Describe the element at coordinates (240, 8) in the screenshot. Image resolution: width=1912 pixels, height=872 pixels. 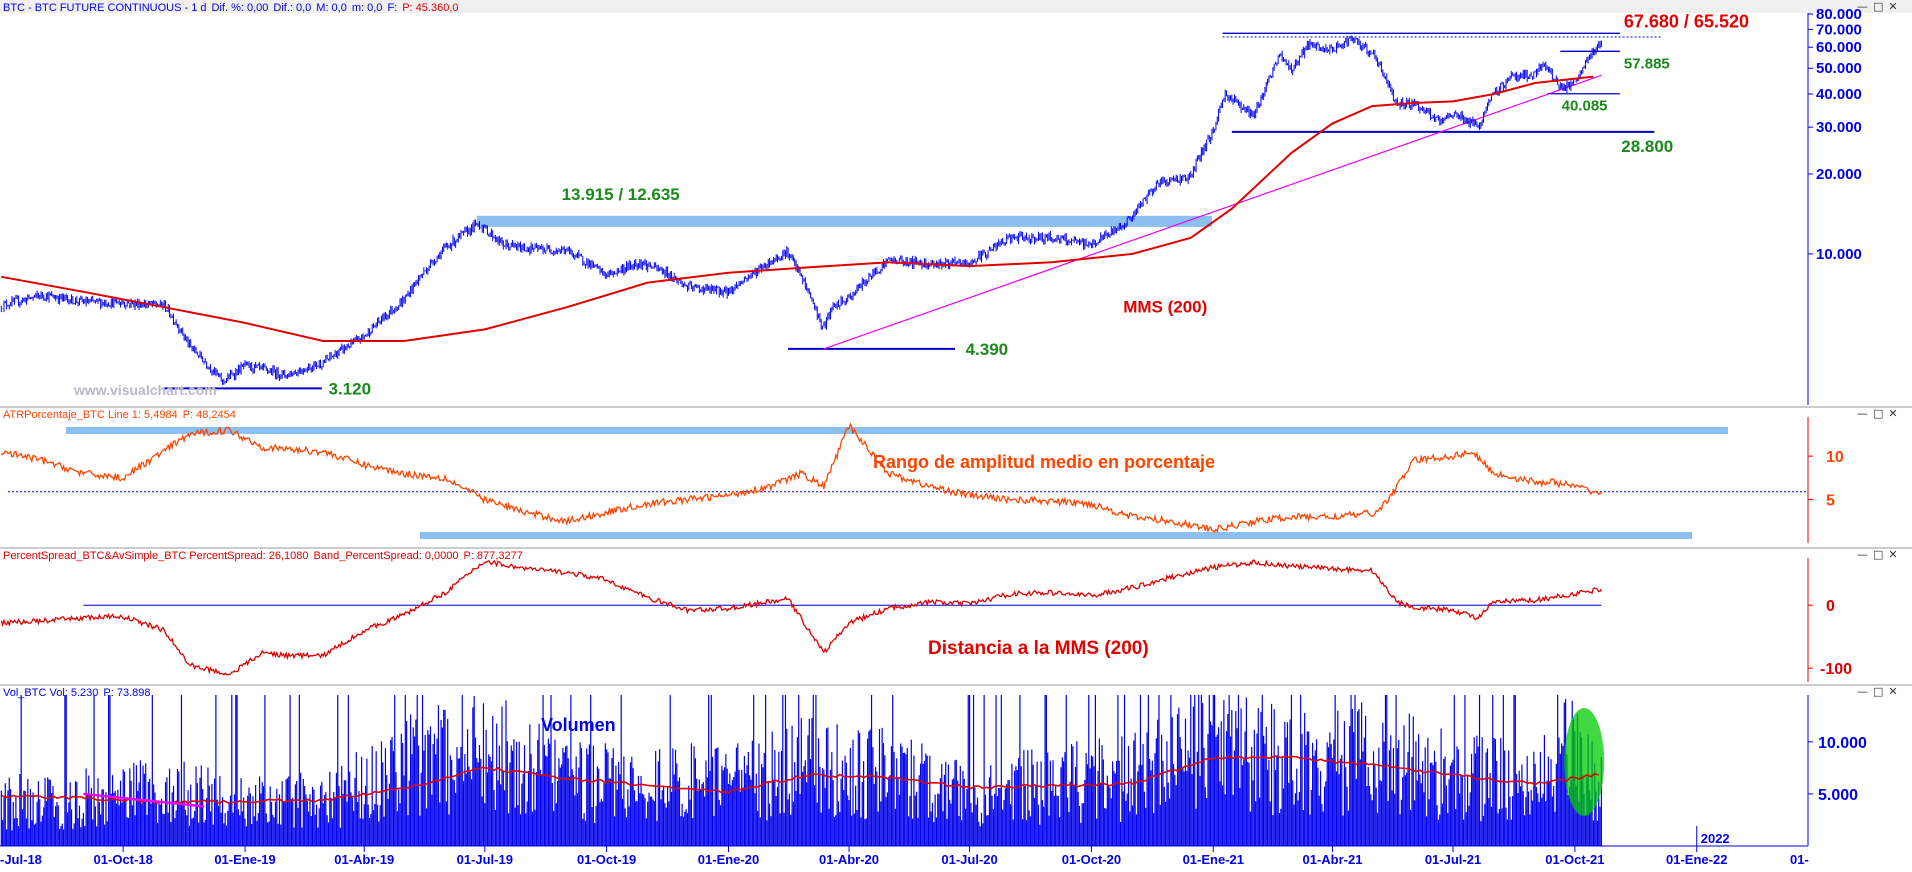
I see `header-field: Dif. %: 0,00` at that location.